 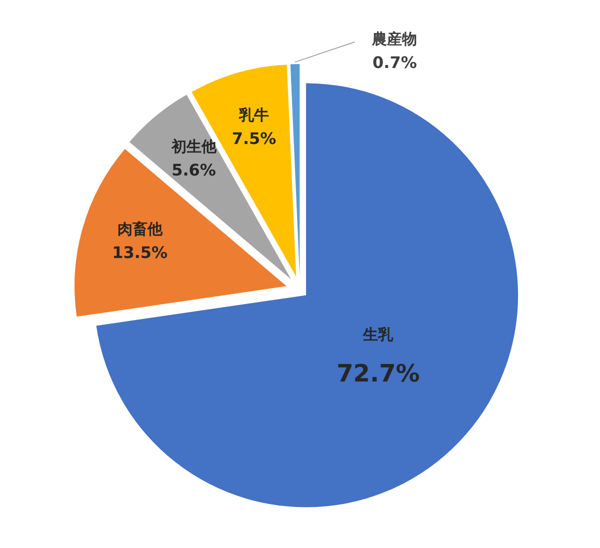 I want to click on data-label: 72.7%, so click(x=378, y=374).